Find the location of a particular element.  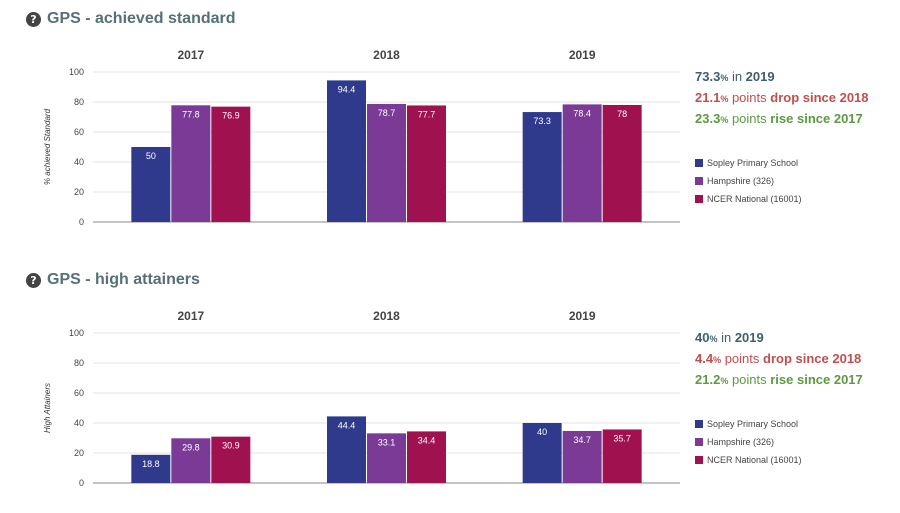

data-label: 73.3 is located at coordinates (542, 121).